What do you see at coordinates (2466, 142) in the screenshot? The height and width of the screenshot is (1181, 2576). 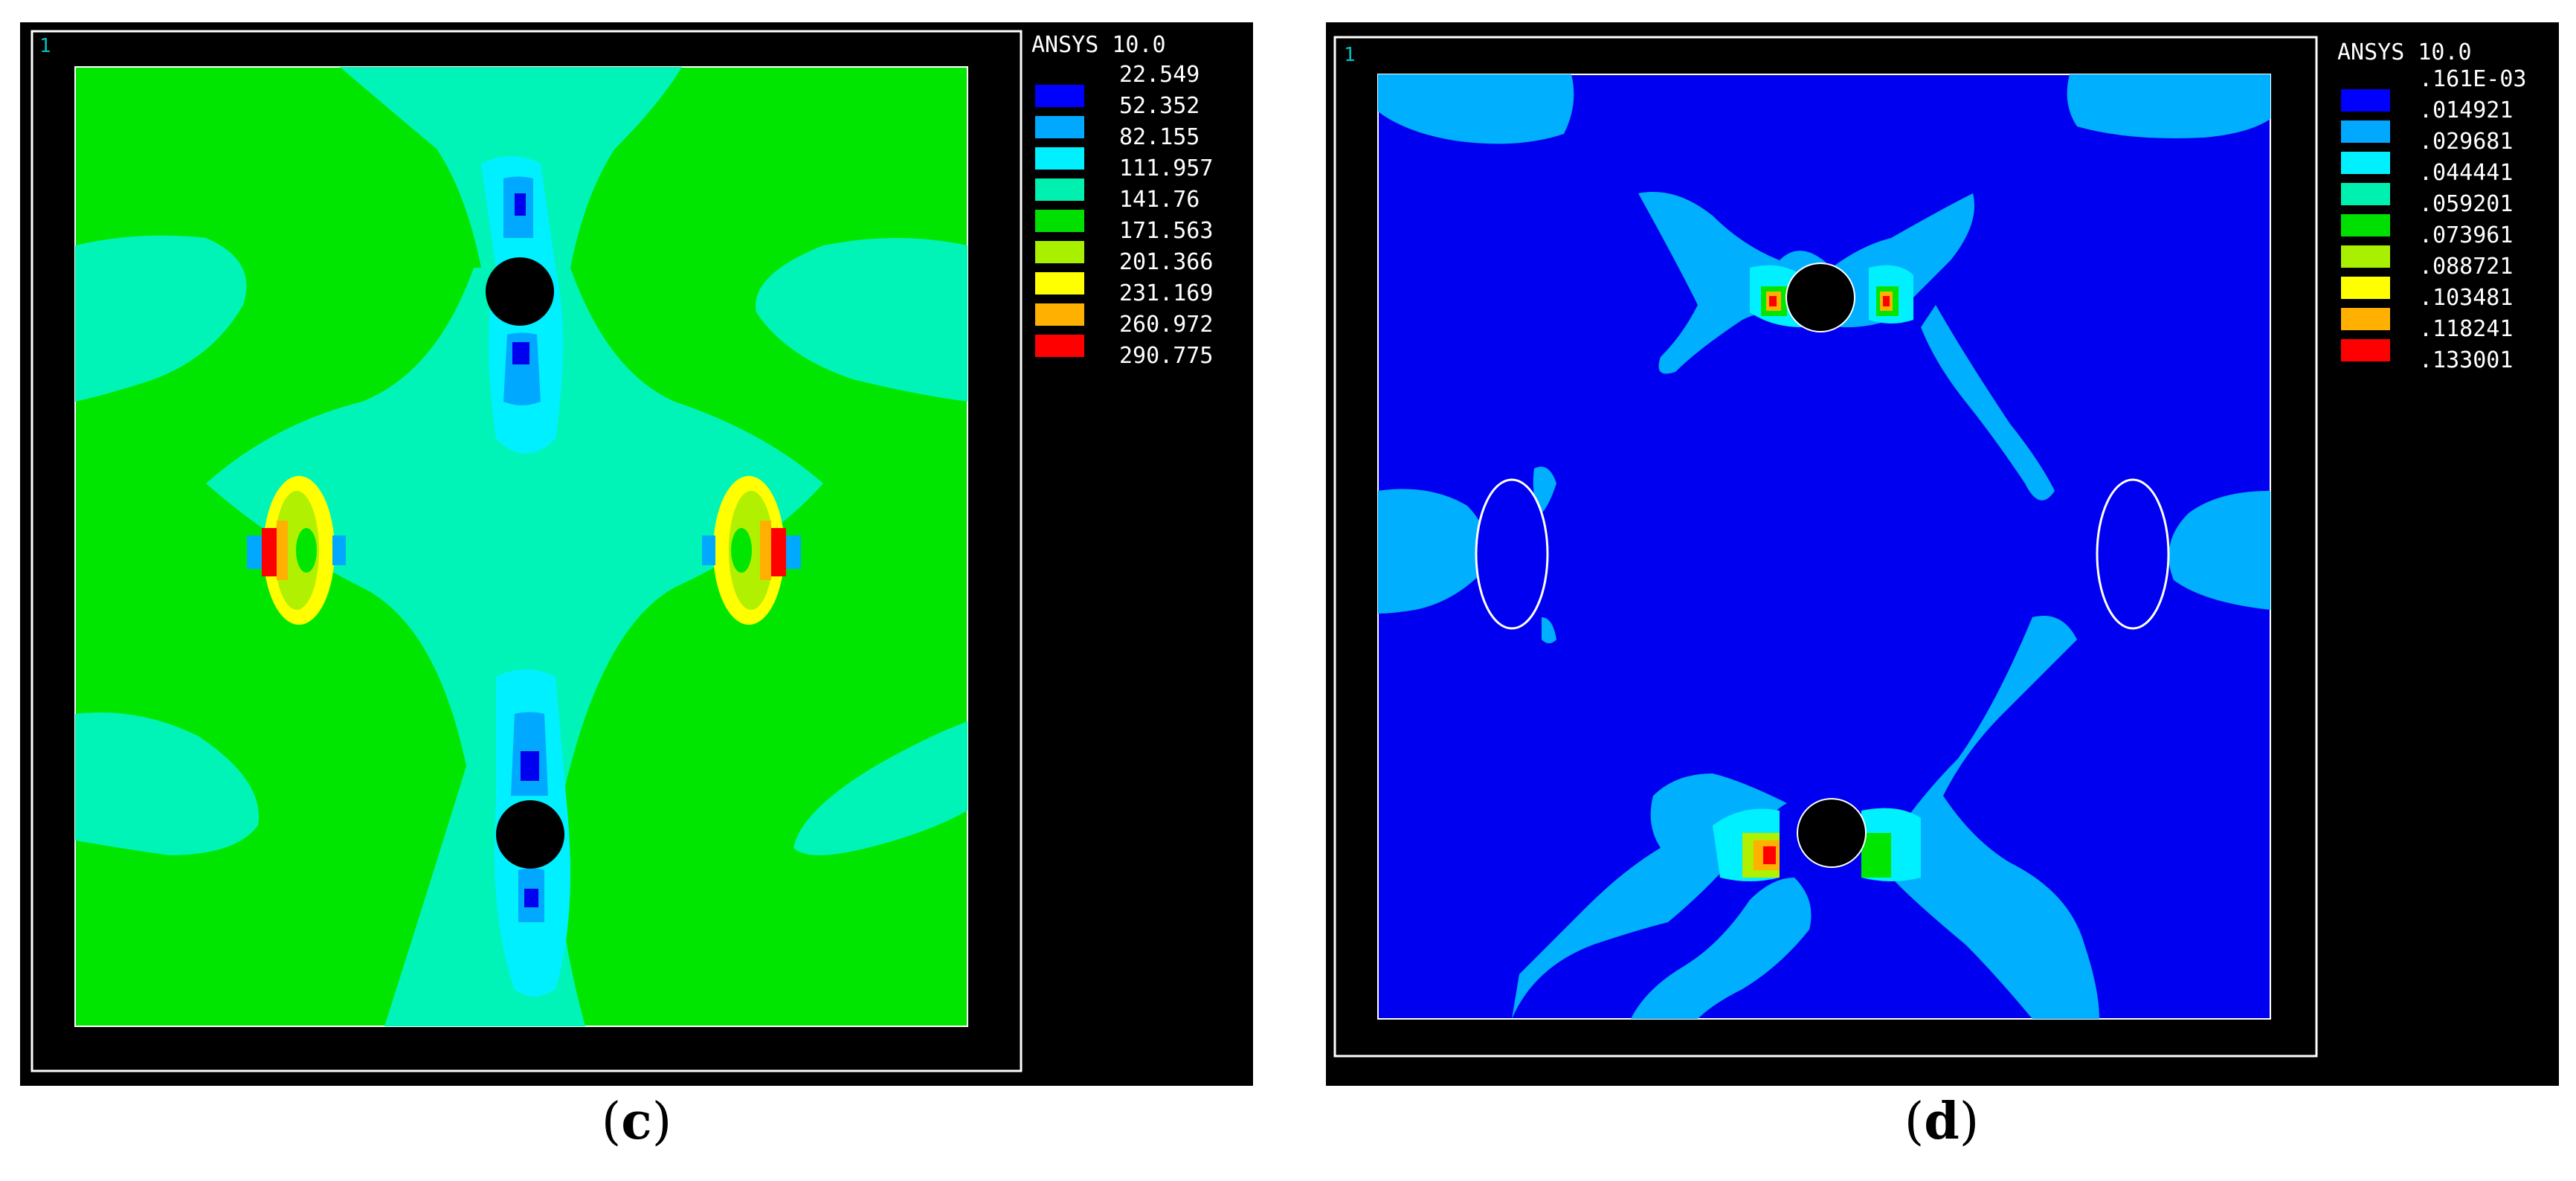 I see `legend-value: .029681` at bounding box center [2466, 142].